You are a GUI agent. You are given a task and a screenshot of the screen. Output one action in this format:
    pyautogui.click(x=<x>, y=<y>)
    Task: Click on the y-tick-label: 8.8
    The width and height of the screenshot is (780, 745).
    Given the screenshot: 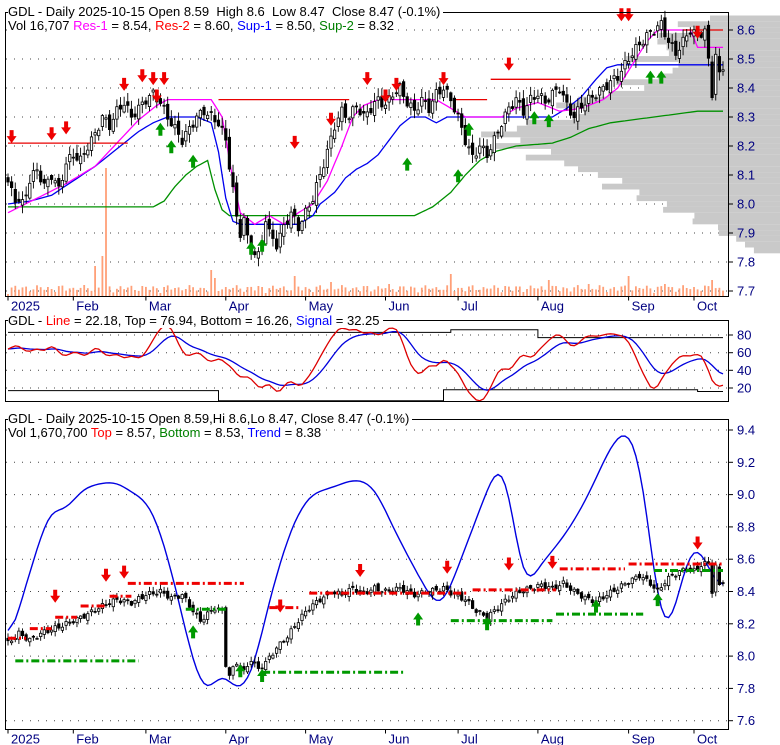 What is the action you would take?
    pyautogui.click(x=746, y=526)
    